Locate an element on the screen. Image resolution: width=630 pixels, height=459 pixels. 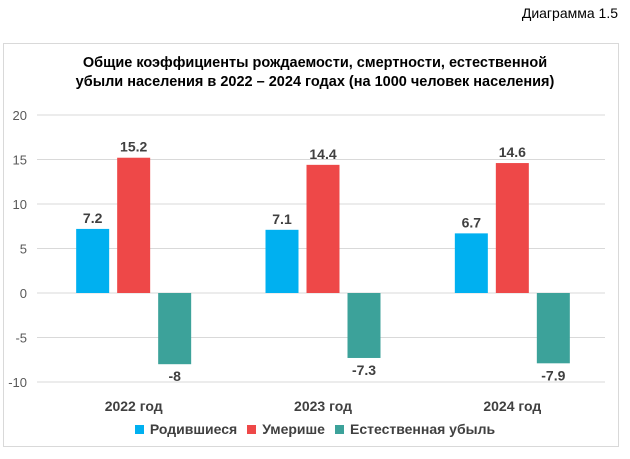
legend: Родившиеся Умерише Естественная убыль is located at coordinates (315, 429).